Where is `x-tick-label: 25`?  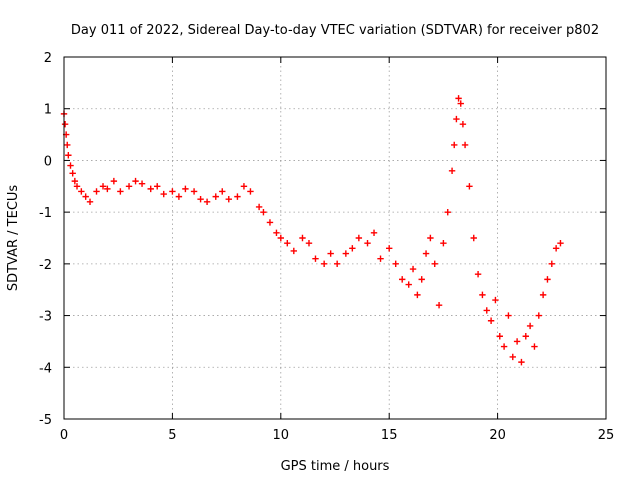
x-tick-label: 25 is located at coordinates (606, 435).